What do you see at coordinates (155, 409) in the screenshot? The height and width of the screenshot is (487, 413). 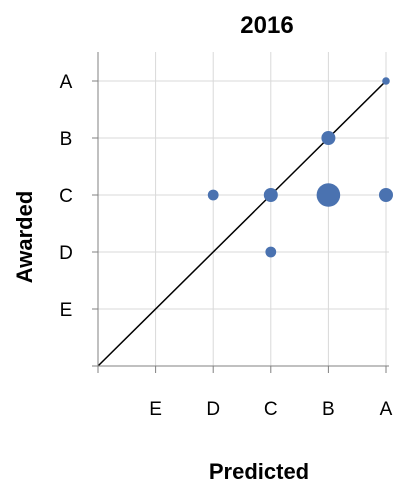 I see `x-tick-label: E` at bounding box center [155, 409].